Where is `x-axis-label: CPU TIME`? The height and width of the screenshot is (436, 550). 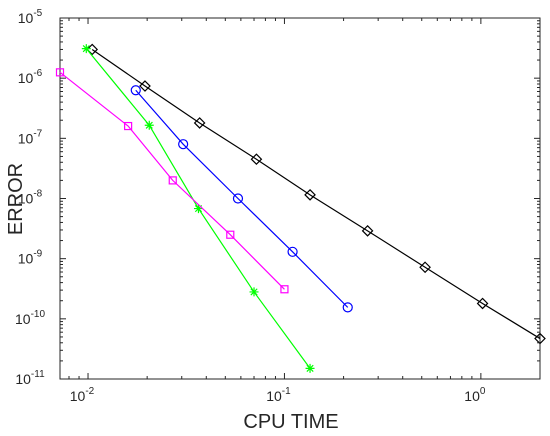 x-axis-label: CPU TIME is located at coordinates (290, 422).